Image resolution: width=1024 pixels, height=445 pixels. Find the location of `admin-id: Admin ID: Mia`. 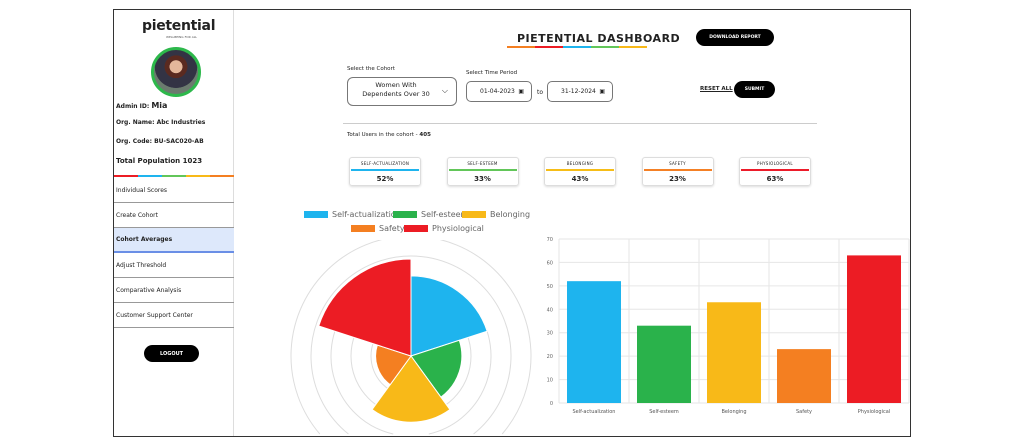

admin-id: Admin ID: Mia is located at coordinates (142, 105).